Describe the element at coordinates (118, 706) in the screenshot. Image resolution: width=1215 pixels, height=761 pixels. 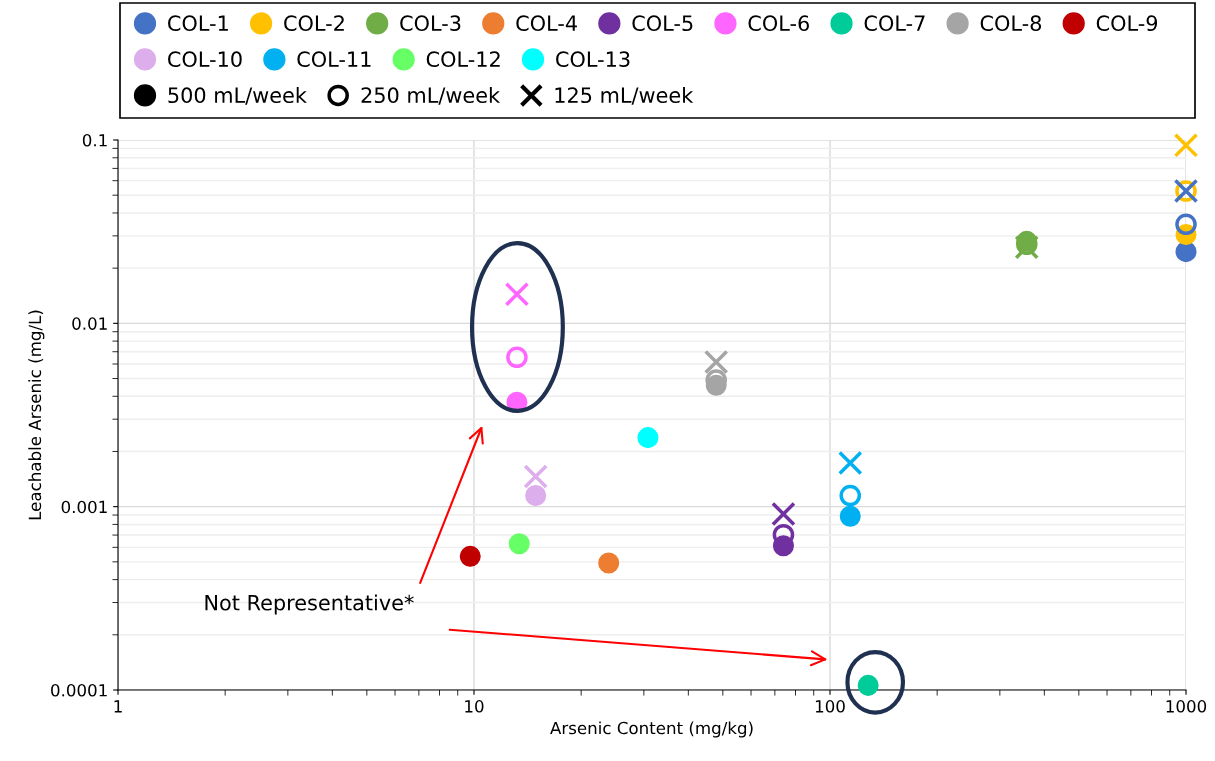
I see `x-tick-label: 1` at that location.